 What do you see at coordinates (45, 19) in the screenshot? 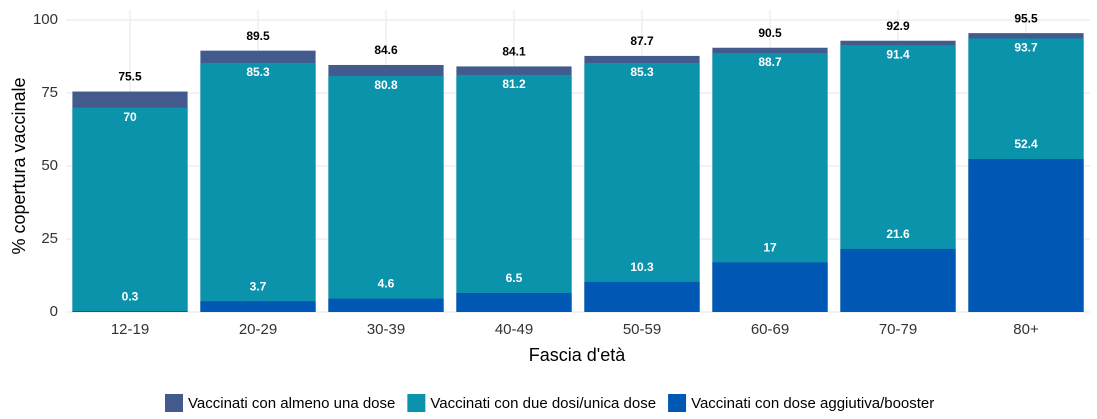
I see `y-tick-label: 100` at bounding box center [45, 19].